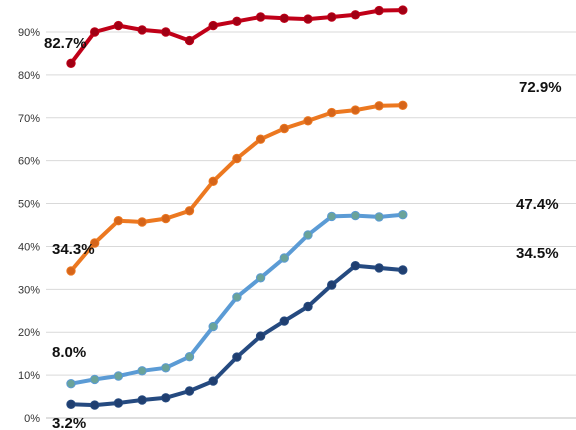 This screenshot has width=576, height=430. Describe the element at coordinates (29, 376) in the screenshot. I see `y-tick-label: 10%` at that location.